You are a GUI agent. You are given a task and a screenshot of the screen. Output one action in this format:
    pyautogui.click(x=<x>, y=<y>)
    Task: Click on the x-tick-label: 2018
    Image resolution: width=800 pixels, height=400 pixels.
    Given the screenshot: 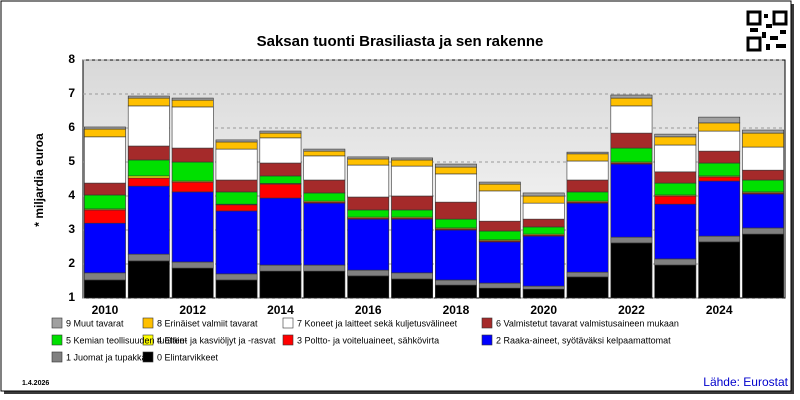 What is the action you would take?
    pyautogui.click(x=456, y=310)
    